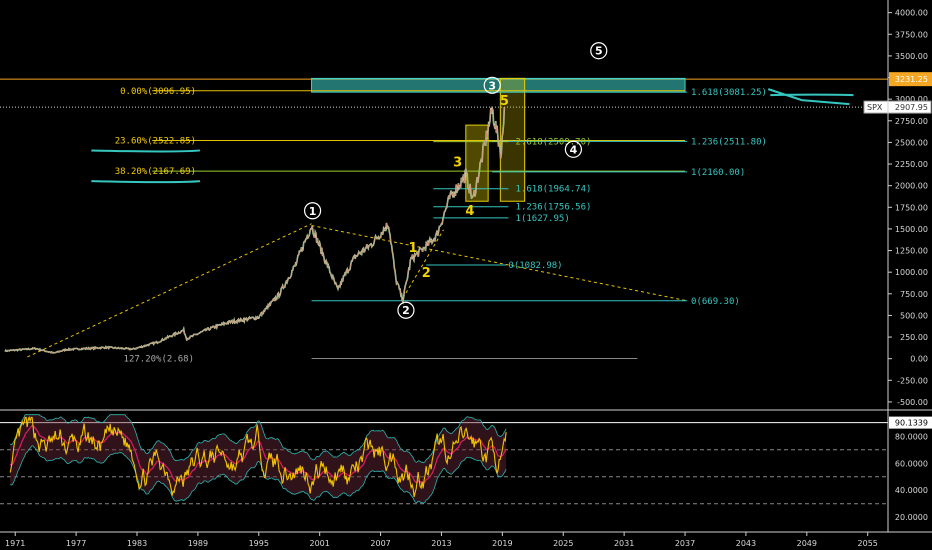 The height and width of the screenshot is (550, 932). I want to click on wave-minor-4: 4, so click(469, 211).